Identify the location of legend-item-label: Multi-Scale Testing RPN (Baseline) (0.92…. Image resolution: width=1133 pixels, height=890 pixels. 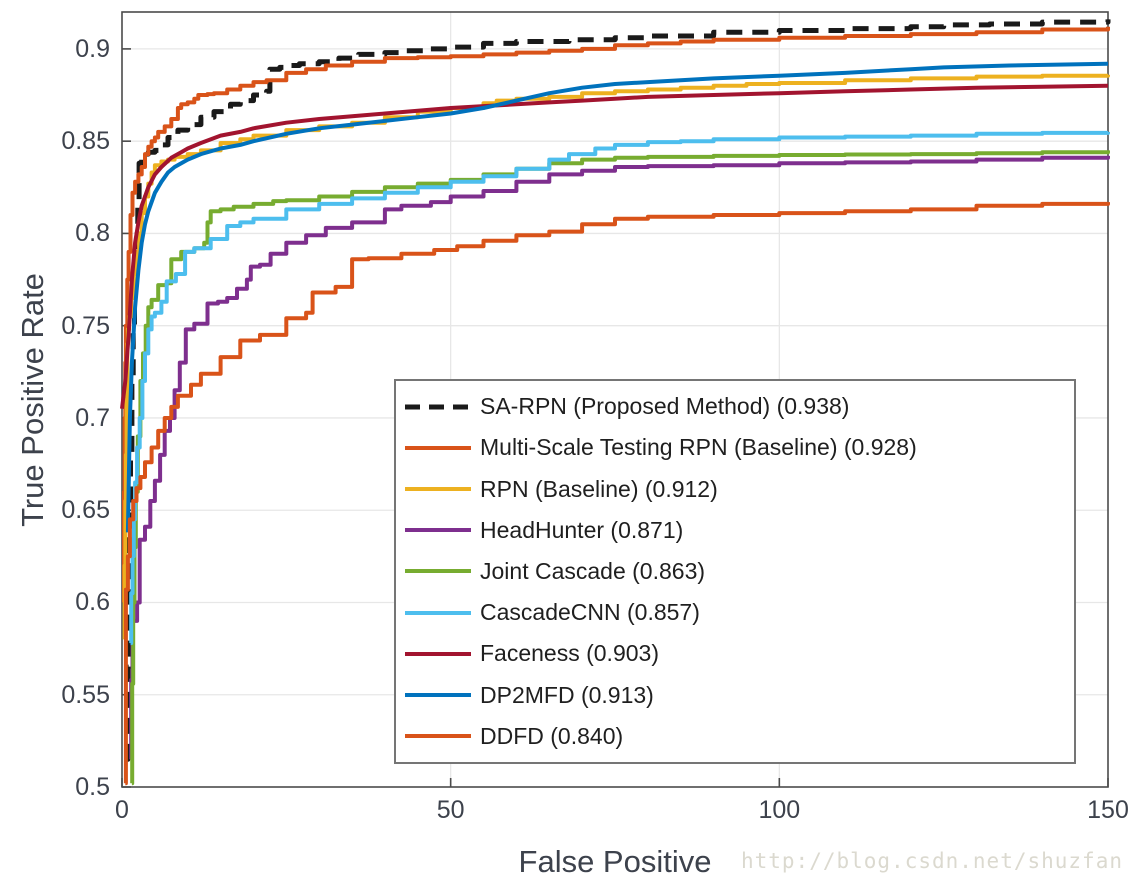
(698, 447).